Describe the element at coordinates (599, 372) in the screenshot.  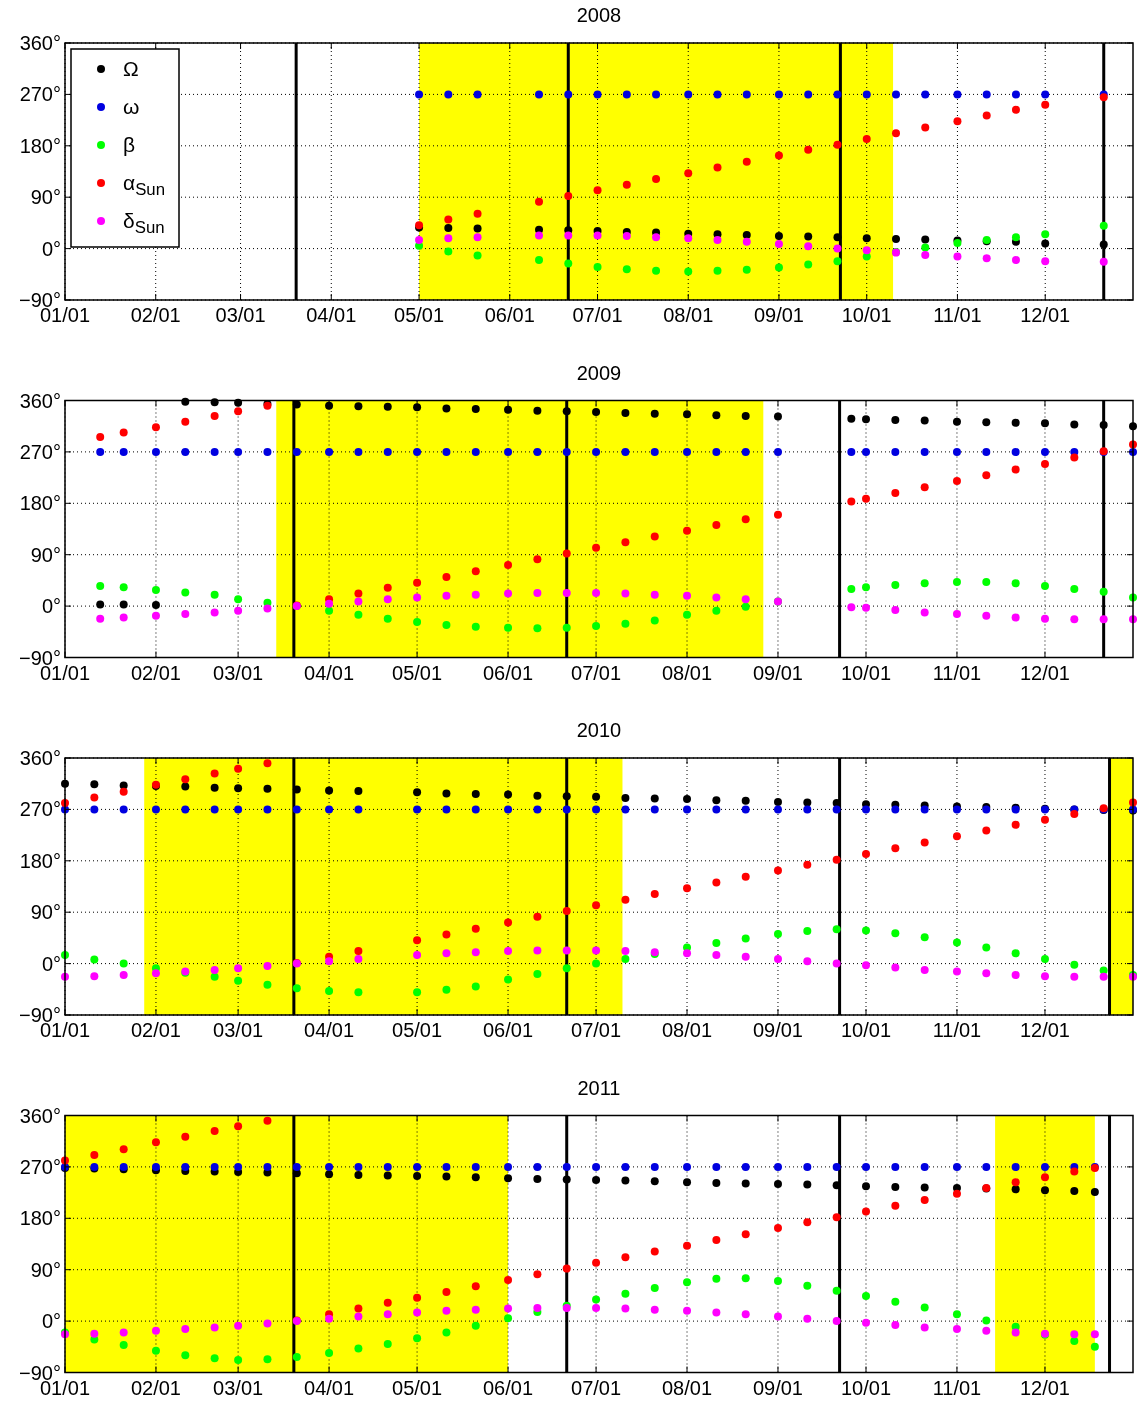
I see `chart-title: 2009` at that location.